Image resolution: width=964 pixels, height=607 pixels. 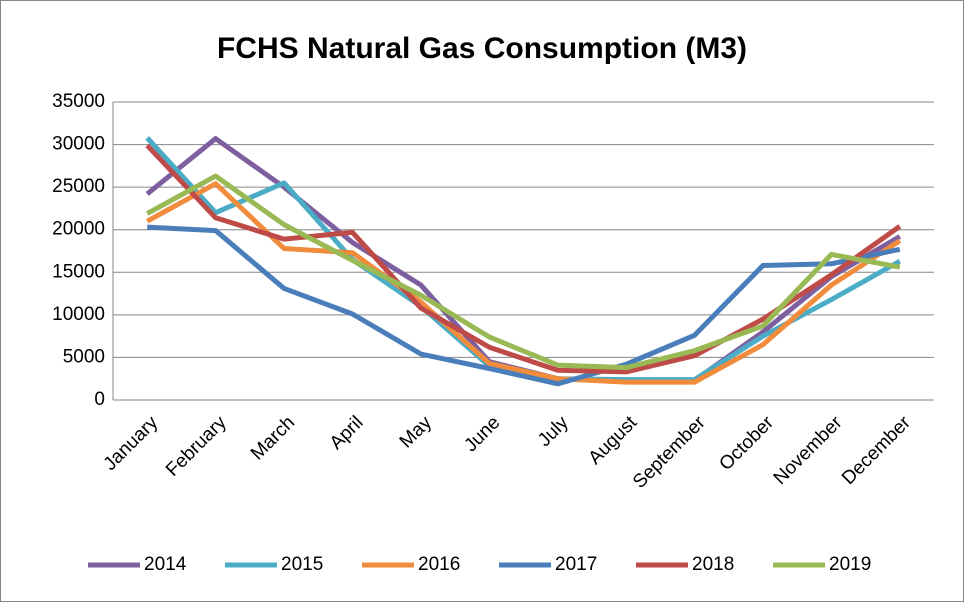 I want to click on legend-label: 2016, so click(x=439, y=564).